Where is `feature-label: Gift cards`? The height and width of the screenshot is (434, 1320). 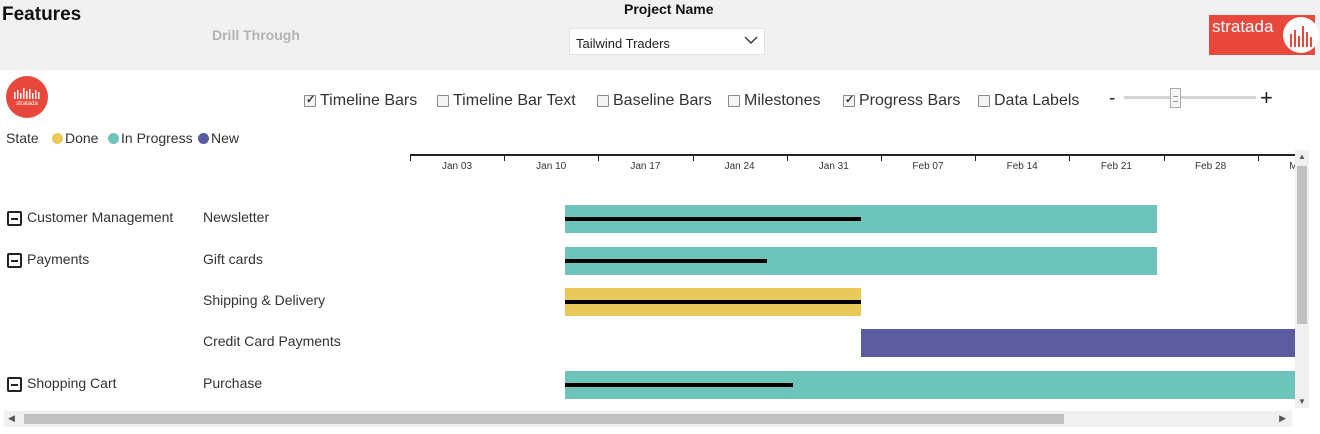
feature-label: Gift cards is located at coordinates (233, 259).